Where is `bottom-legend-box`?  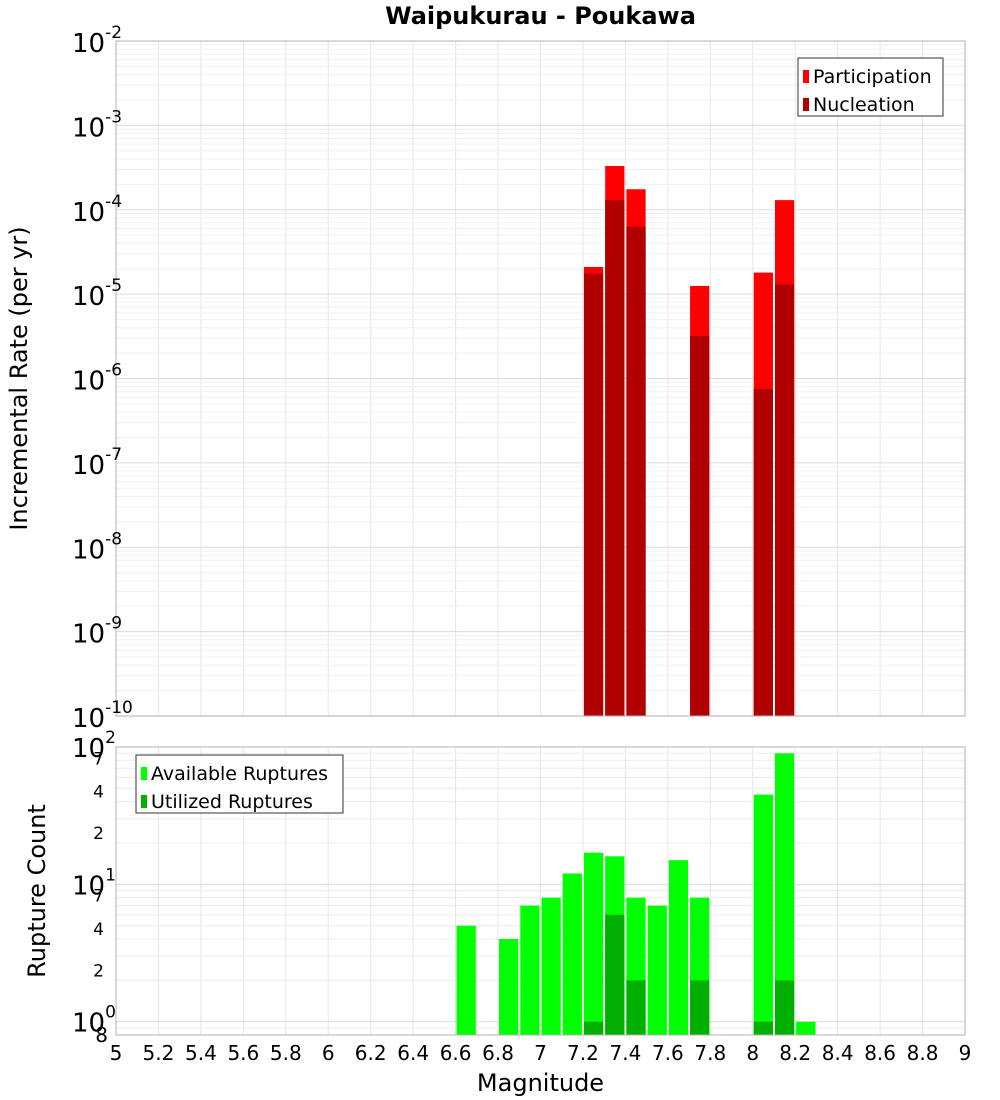 bottom-legend-box is located at coordinates (239, 784).